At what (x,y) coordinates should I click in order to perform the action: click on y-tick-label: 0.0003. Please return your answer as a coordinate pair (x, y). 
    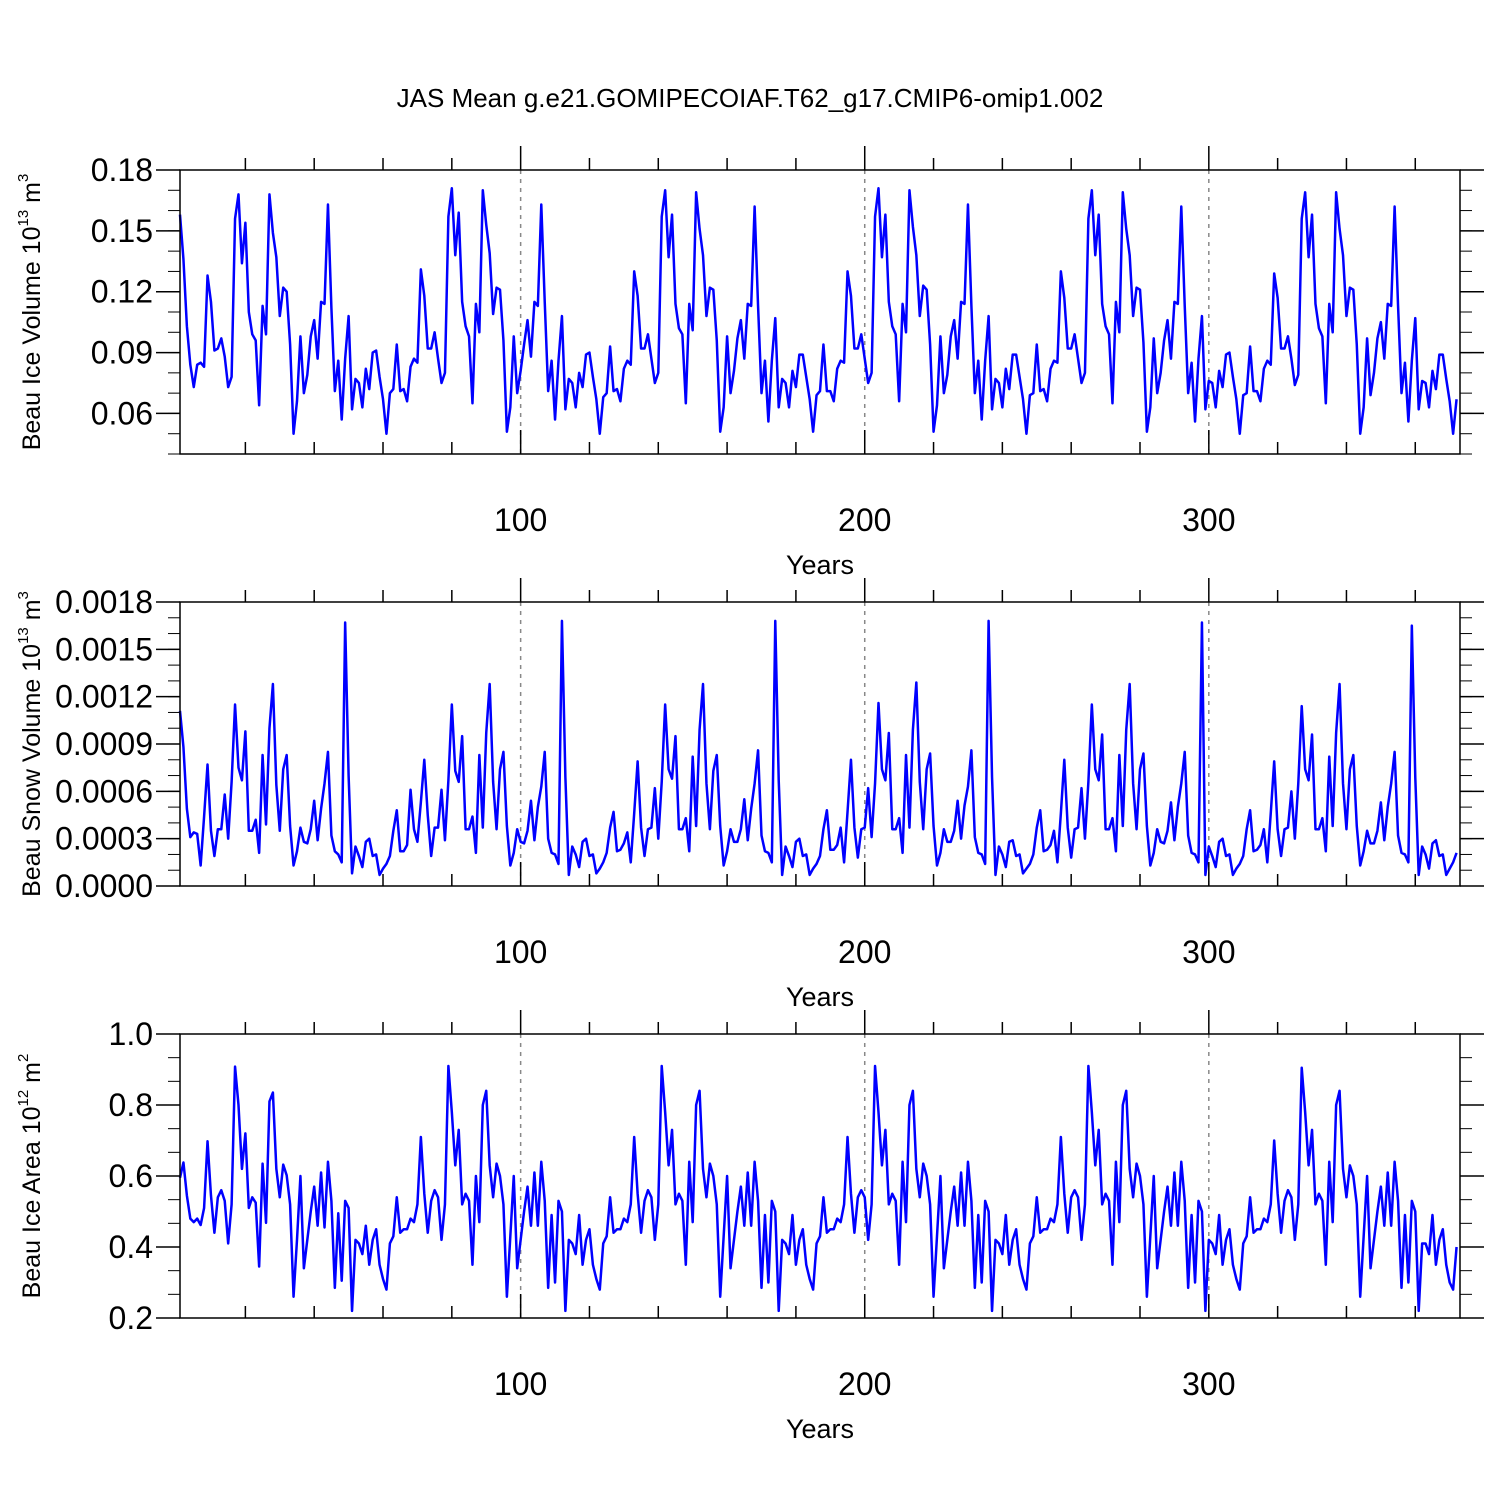
    Looking at the image, I should click on (104, 839).